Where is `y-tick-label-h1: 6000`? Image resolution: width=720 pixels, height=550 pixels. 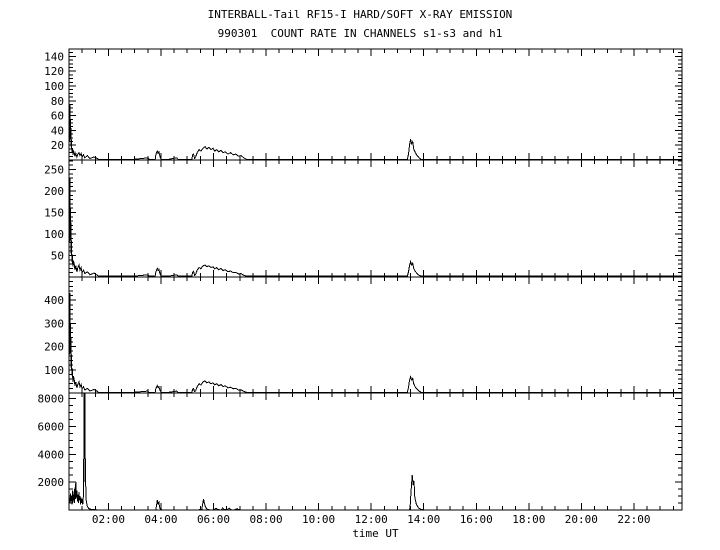 y-tick-label-h1: 6000 is located at coordinates (51, 426).